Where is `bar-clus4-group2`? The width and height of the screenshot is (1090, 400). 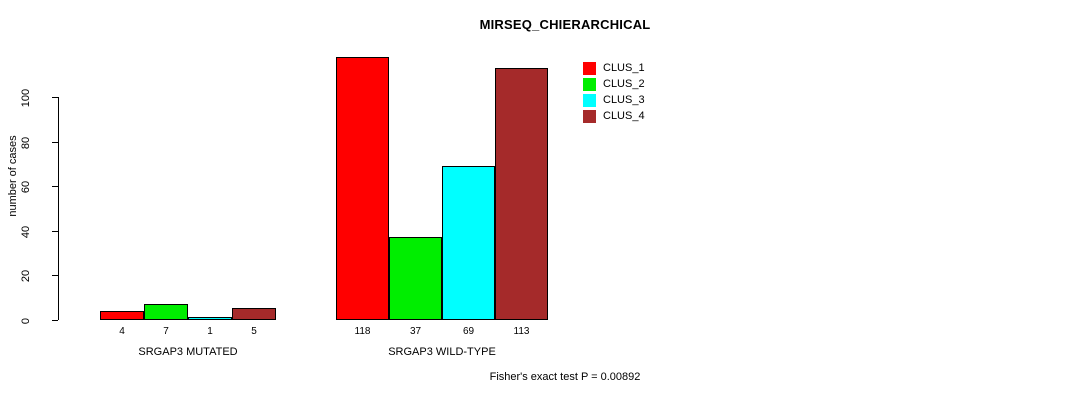
bar-clus4-group2 is located at coordinates (521, 194).